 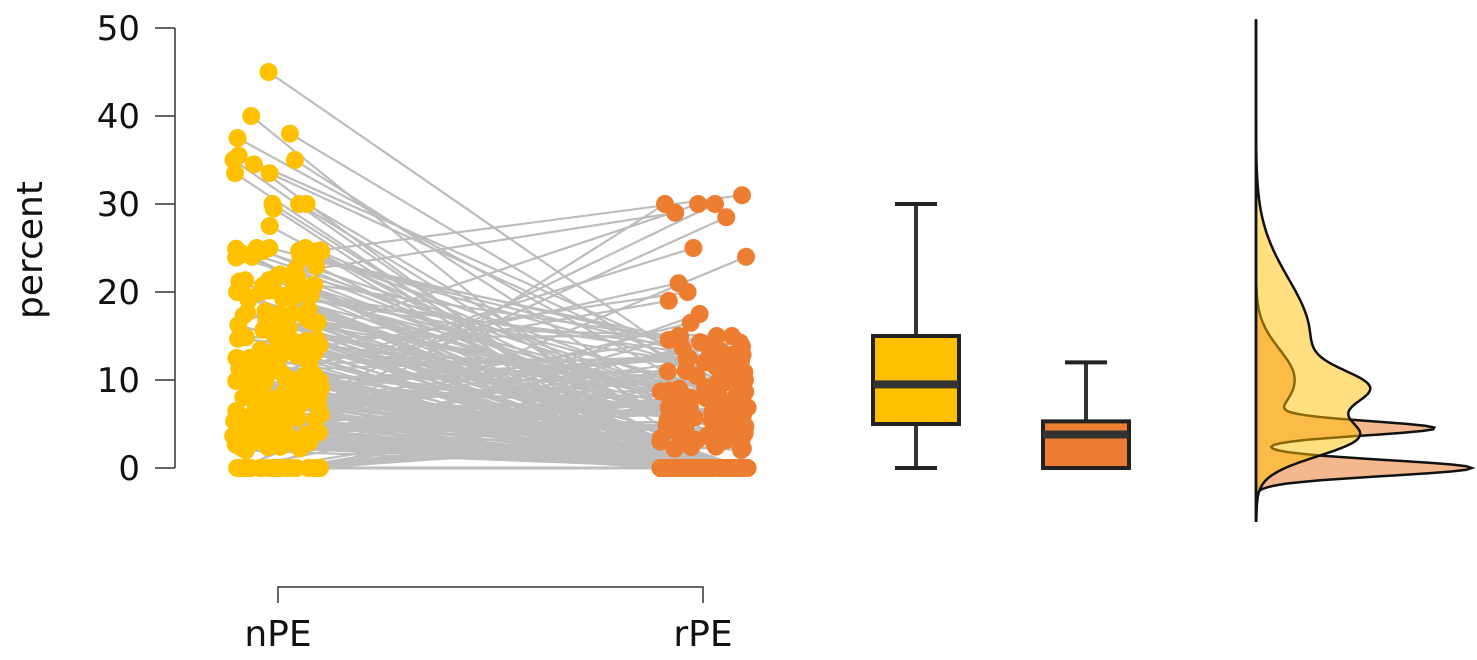 I want to click on density-layer, so click(x=1364, y=270).